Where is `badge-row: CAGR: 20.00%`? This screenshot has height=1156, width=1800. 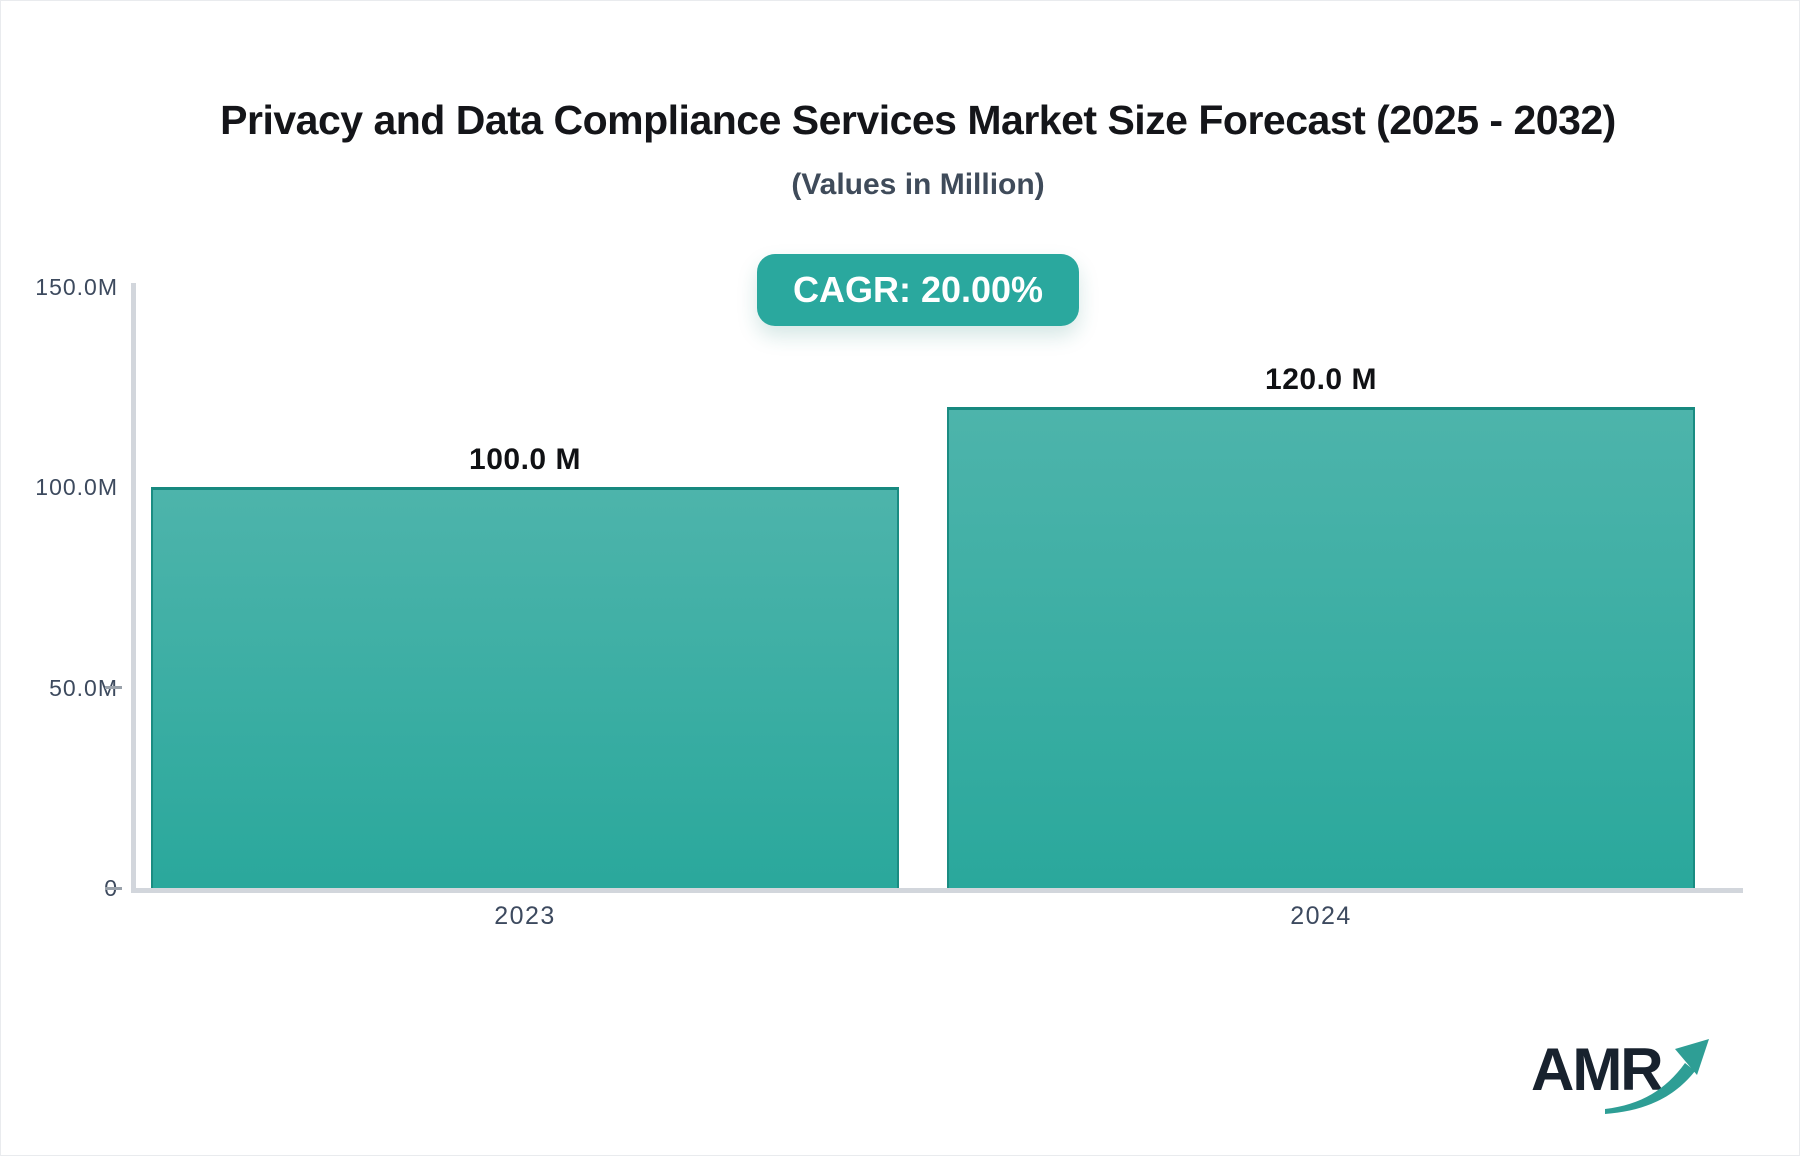 badge-row: CAGR: 20.00% is located at coordinates (918, 290).